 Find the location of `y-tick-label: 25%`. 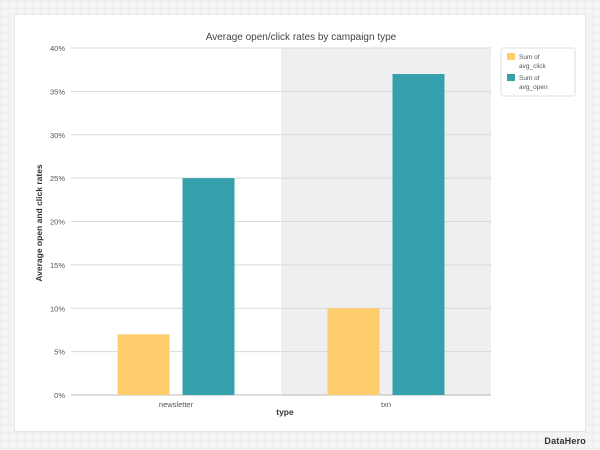

y-tick-label: 25% is located at coordinates (57, 178).